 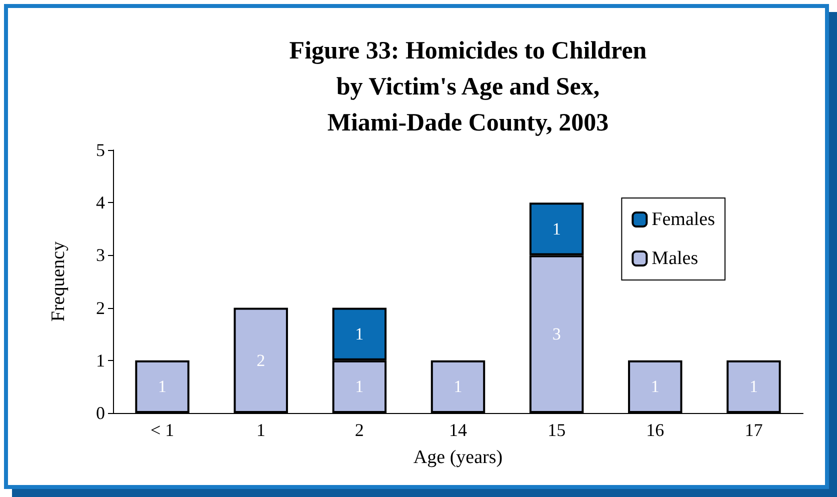 What do you see at coordinates (458, 430) in the screenshot?
I see `x-tick-label: 14` at bounding box center [458, 430].